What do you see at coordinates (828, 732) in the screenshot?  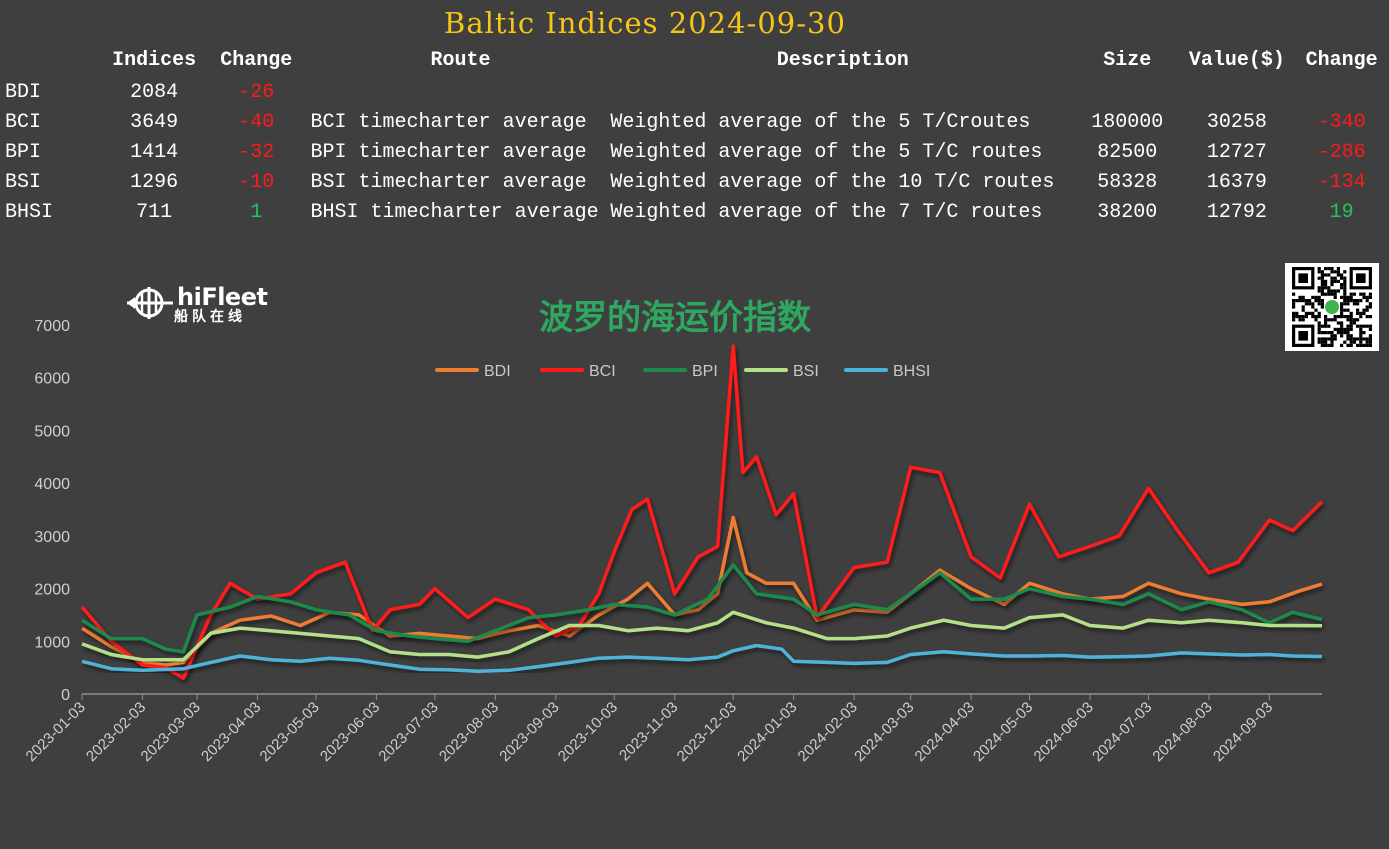 I see `x-tick-label: 2024-02-03` at bounding box center [828, 732].